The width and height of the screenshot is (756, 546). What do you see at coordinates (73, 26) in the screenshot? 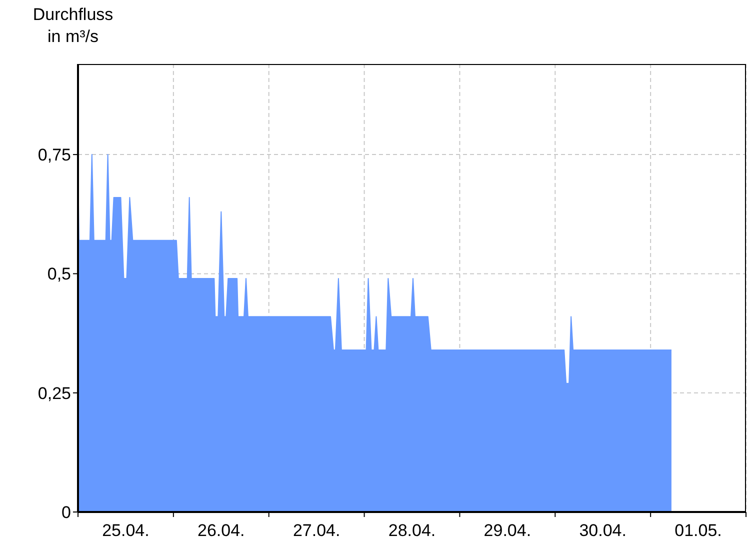
I see `y-axis-title: Durchfluss in m³/s` at bounding box center [73, 26].